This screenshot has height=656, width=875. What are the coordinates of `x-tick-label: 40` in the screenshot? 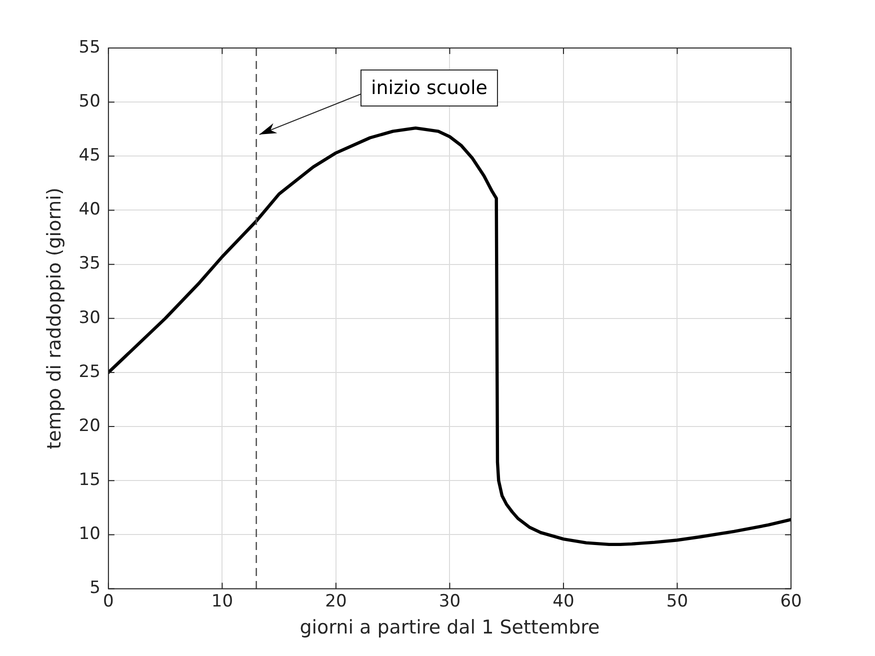 It's located at (563, 601).